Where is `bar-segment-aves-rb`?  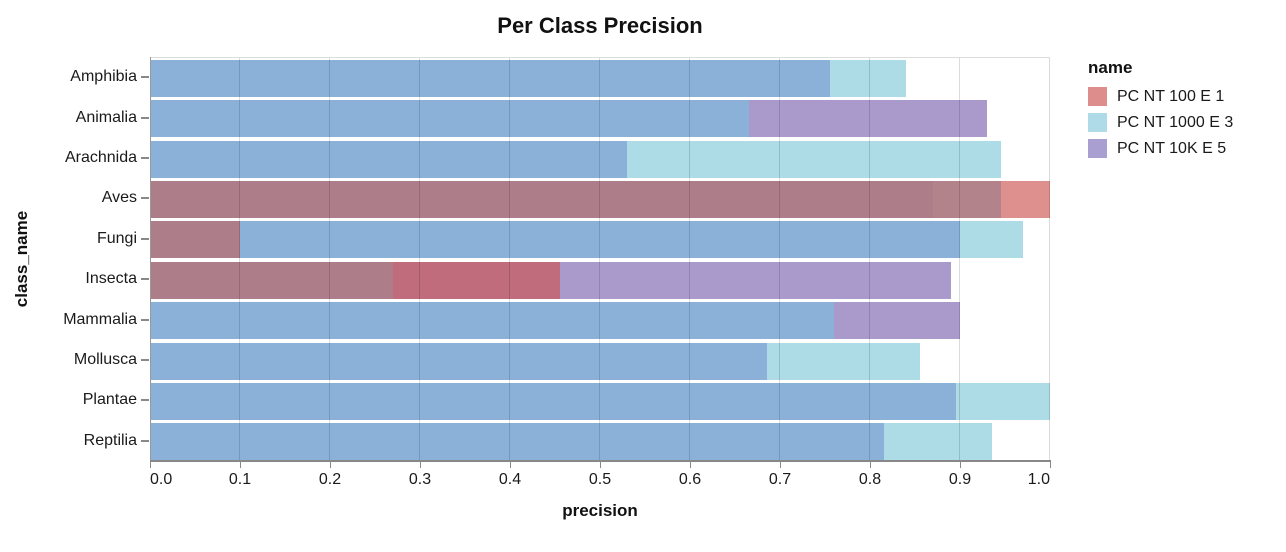 bar-segment-aves-rb is located at coordinates (967, 199).